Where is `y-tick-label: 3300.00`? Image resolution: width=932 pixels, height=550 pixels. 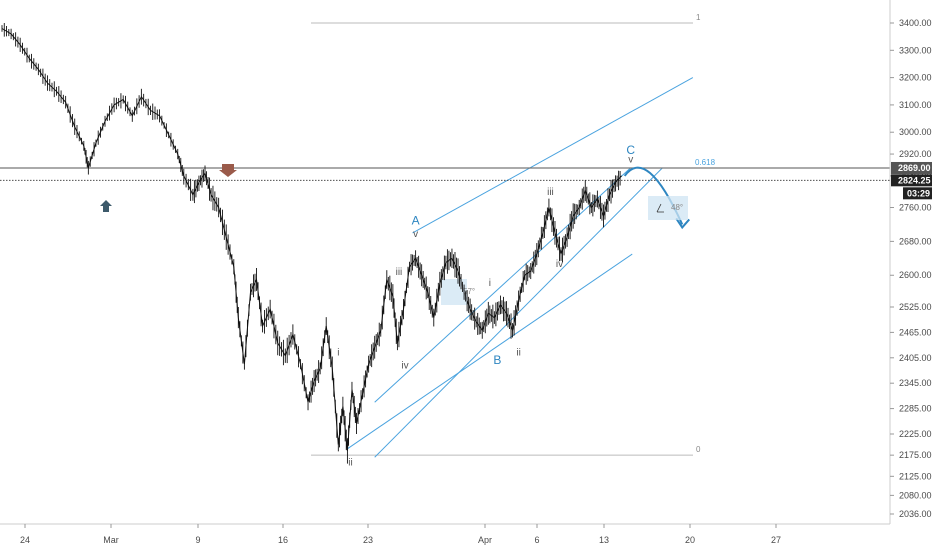 y-tick-label: 3300.00 is located at coordinates (915, 50).